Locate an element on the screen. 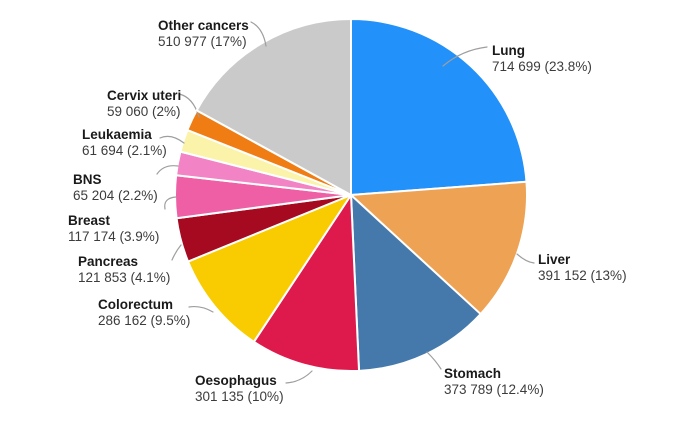  slice-value-pancreas: 121 853 (4.1%) is located at coordinates (124, 277).